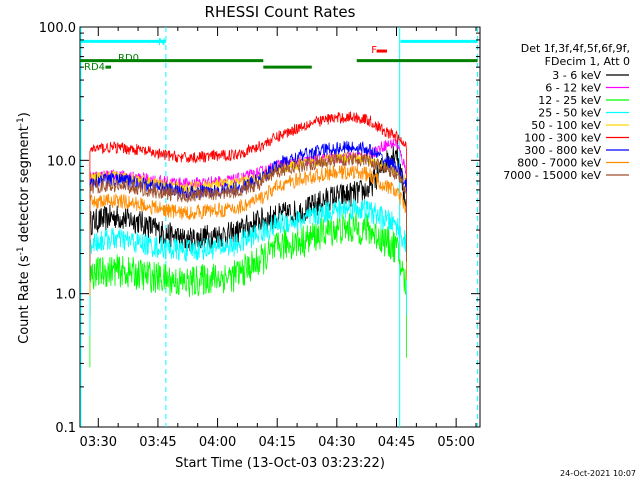 The image size is (640, 480). What do you see at coordinates (21, 121) in the screenshot?
I see `y-axis-label-sup2: -1` at bounding box center [21, 121].